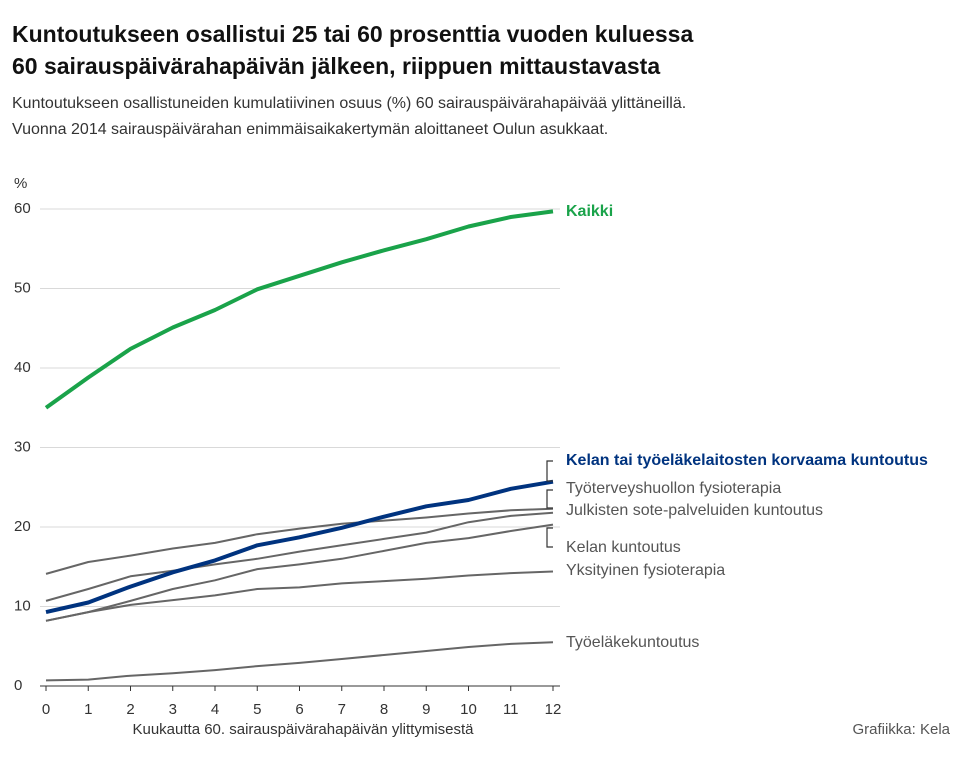 Image resolution: width=960 pixels, height=770 pixels. I want to click on y-tick-label: 50, so click(22, 287).